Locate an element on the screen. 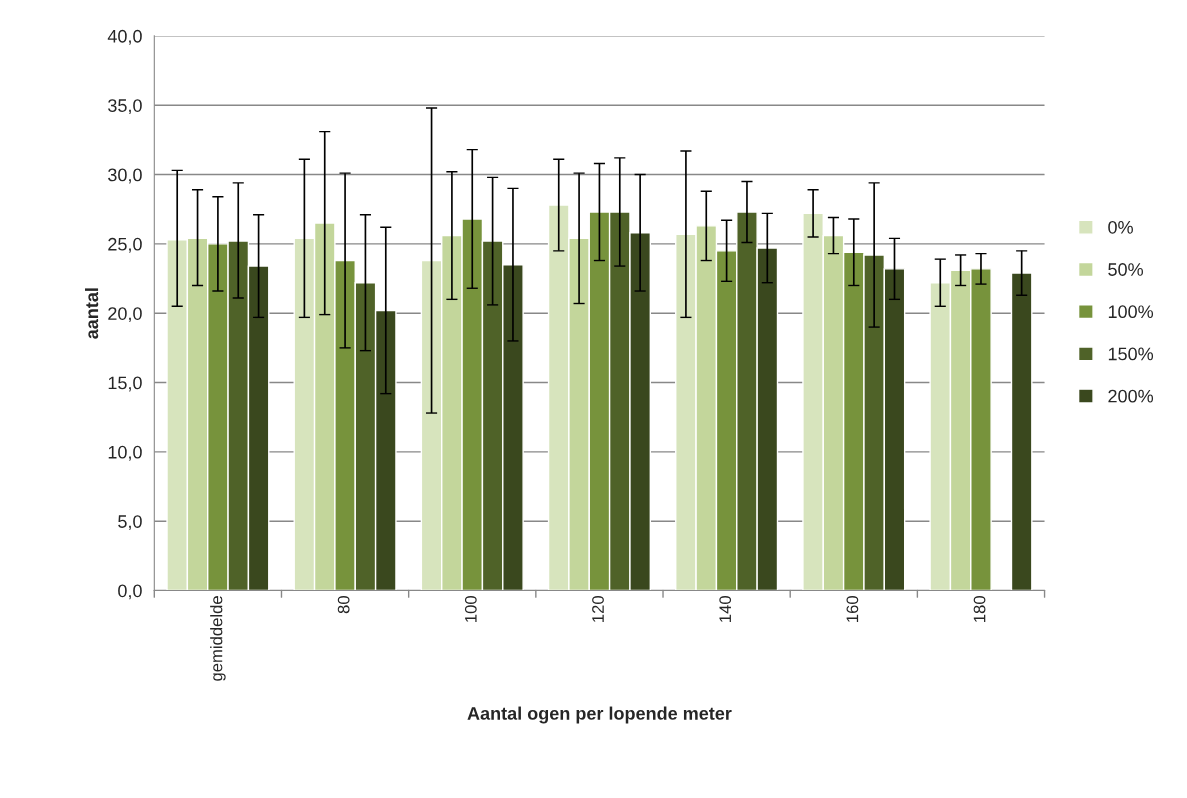 The height and width of the screenshot is (798, 1187). x-tick-label: 180 is located at coordinates (979, 609).